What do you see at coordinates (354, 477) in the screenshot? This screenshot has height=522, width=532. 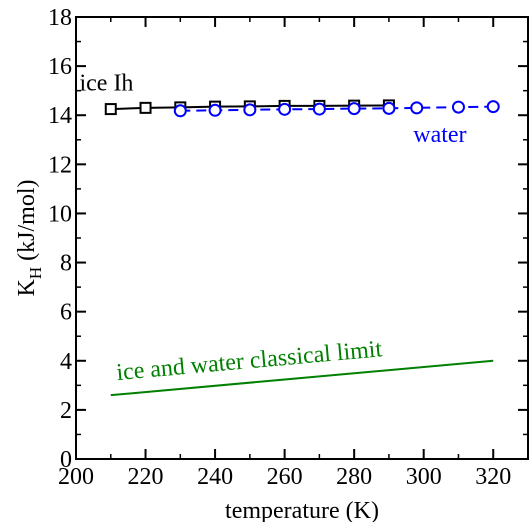 I see `x-tick-label: 280` at bounding box center [354, 477].